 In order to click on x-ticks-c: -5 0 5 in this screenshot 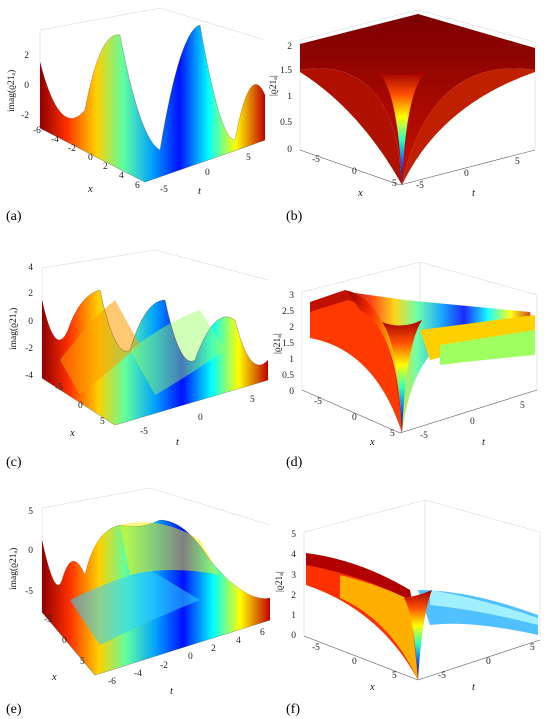, I will do `click(80, 405)`.